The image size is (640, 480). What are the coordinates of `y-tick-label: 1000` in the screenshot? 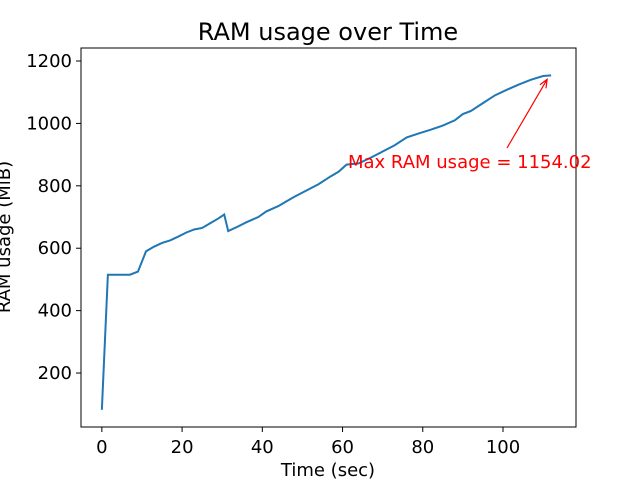 It's located at (49, 123).